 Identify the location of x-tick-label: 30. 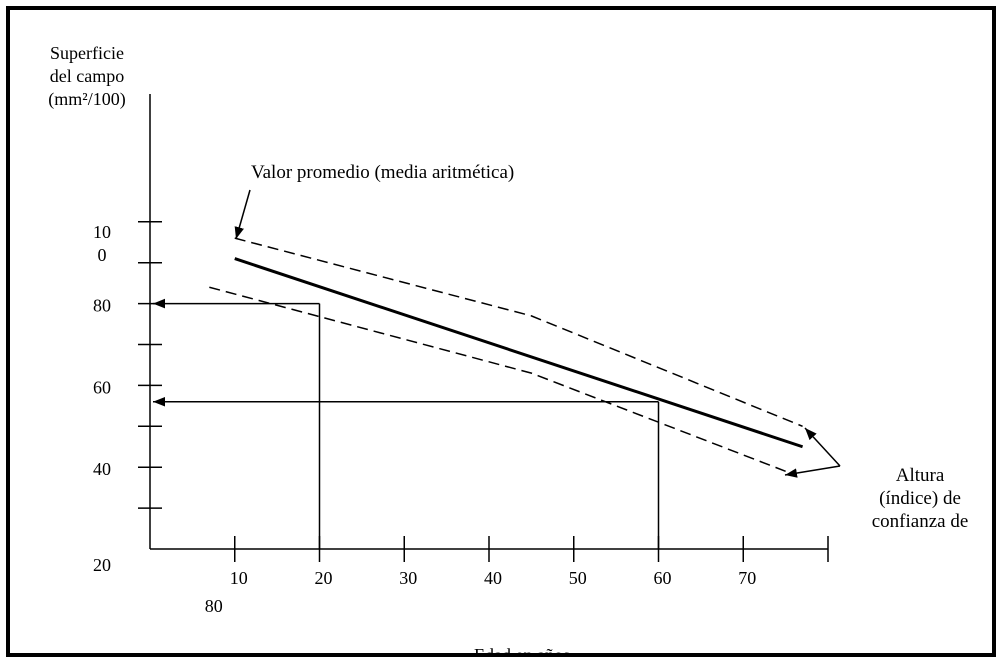
(408, 578).